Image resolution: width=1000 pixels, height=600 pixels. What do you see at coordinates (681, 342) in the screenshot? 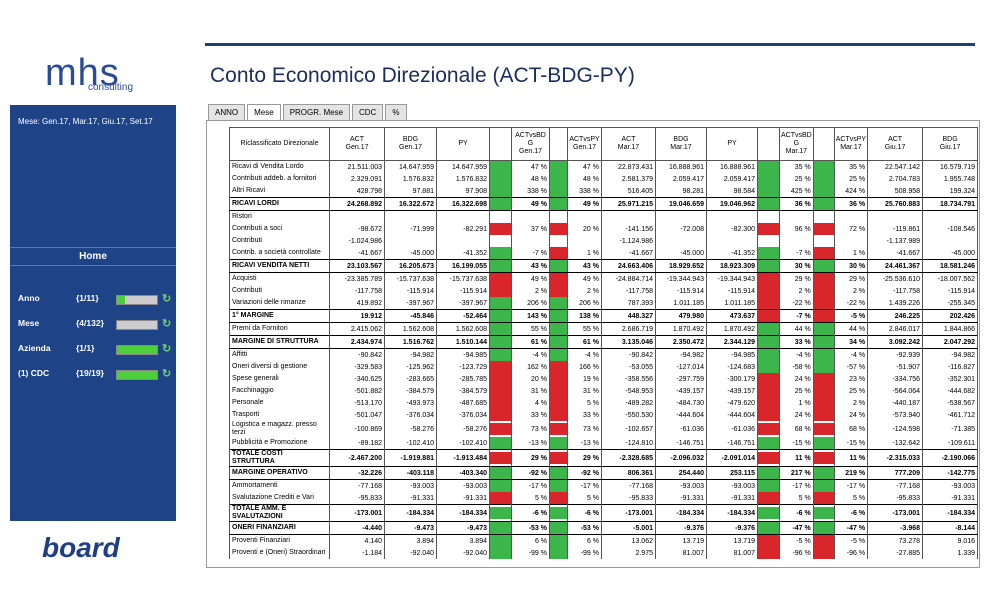
I see `value-cell: 2.350.472` at bounding box center [681, 342].